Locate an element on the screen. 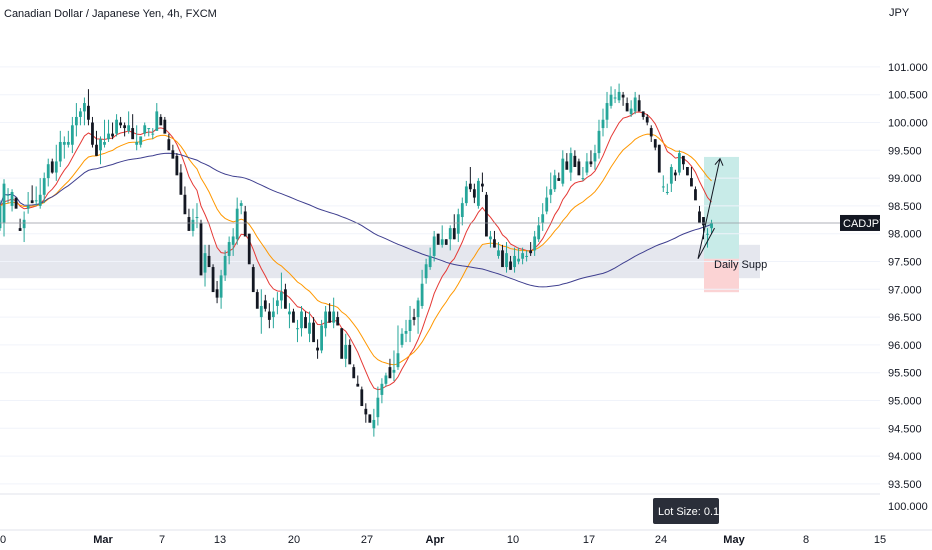 Image resolution: width=932 pixels, height=550 pixels. symbol-tag: CADJPY is located at coordinates (865, 224).